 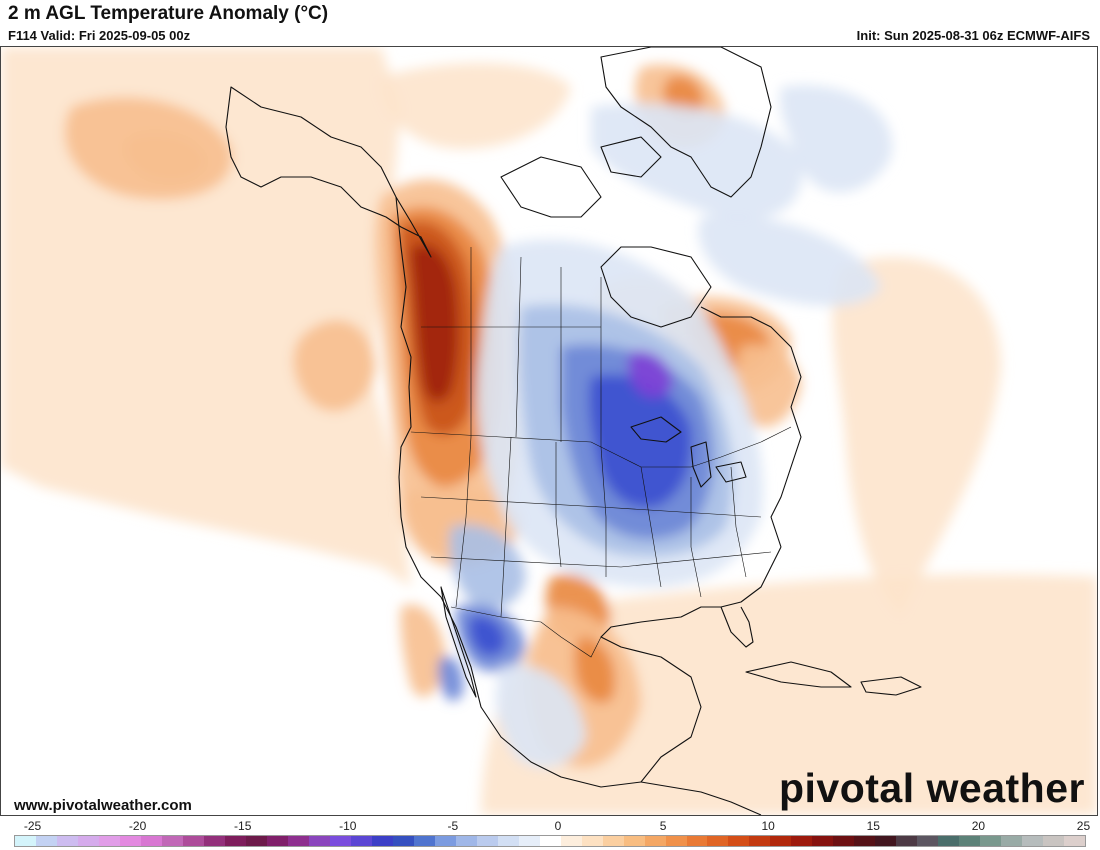 What do you see at coordinates (165, 157) in the screenshot?
I see `north-pacific-warm-core` at bounding box center [165, 157].